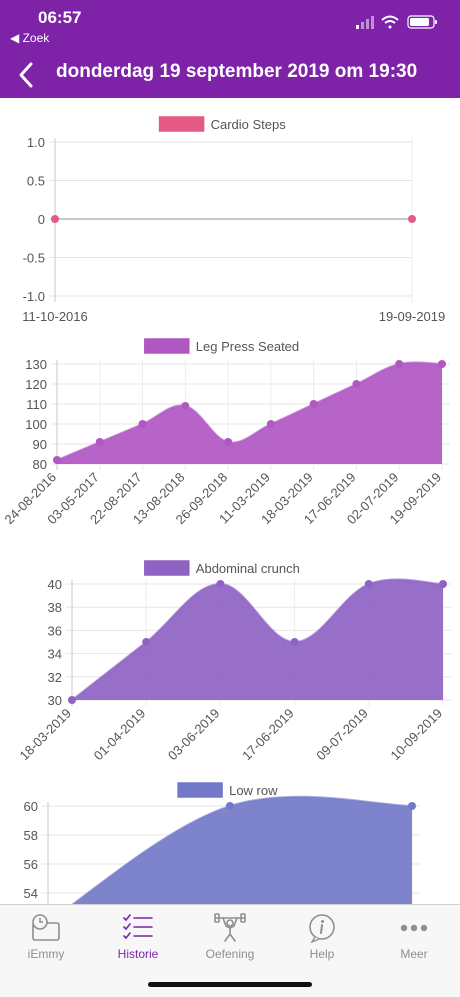 The height and width of the screenshot is (997, 460). What do you see at coordinates (55, 630) in the screenshot?
I see `y-tick-label: 36` at bounding box center [55, 630].